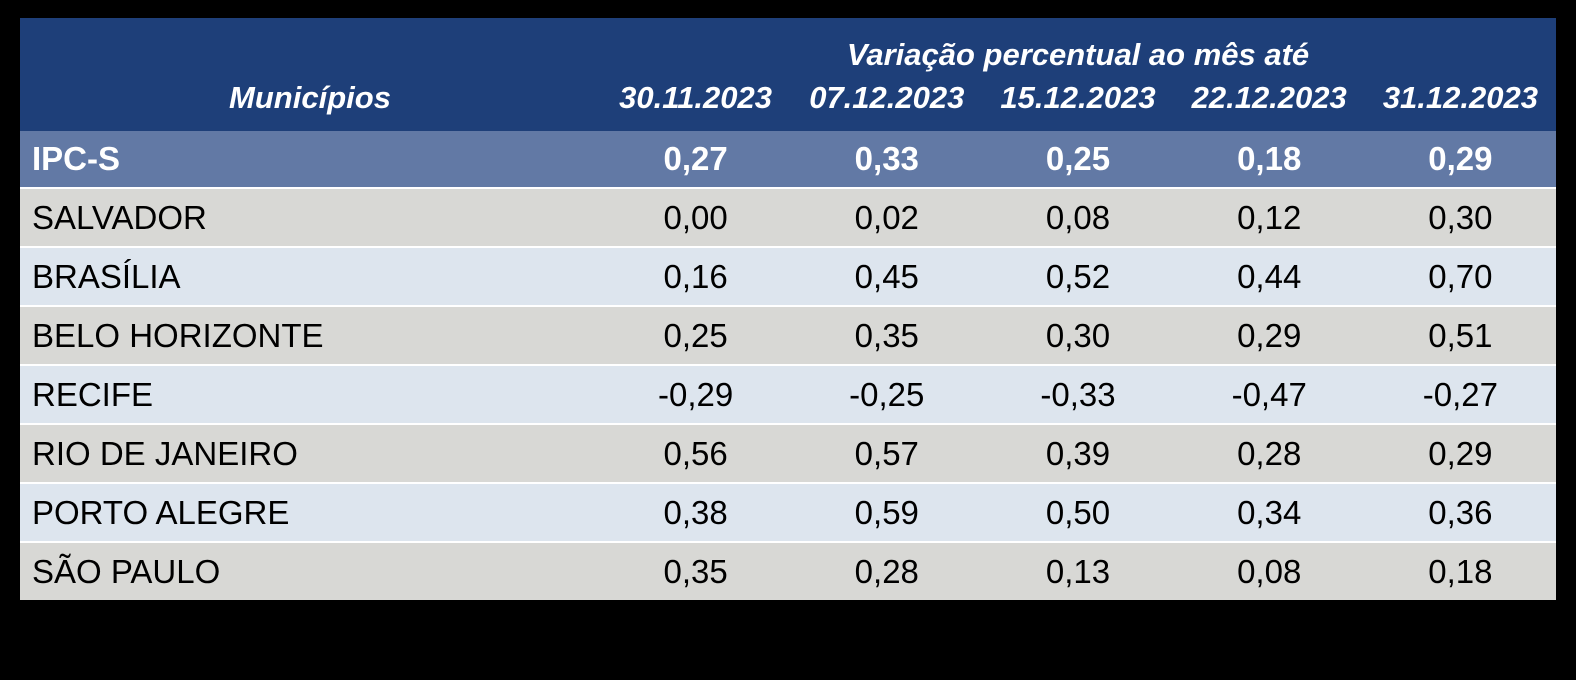 The height and width of the screenshot is (680, 1576). What do you see at coordinates (887, 97) in the screenshot?
I see `column-header-date-2: 07.12.2023` at bounding box center [887, 97].